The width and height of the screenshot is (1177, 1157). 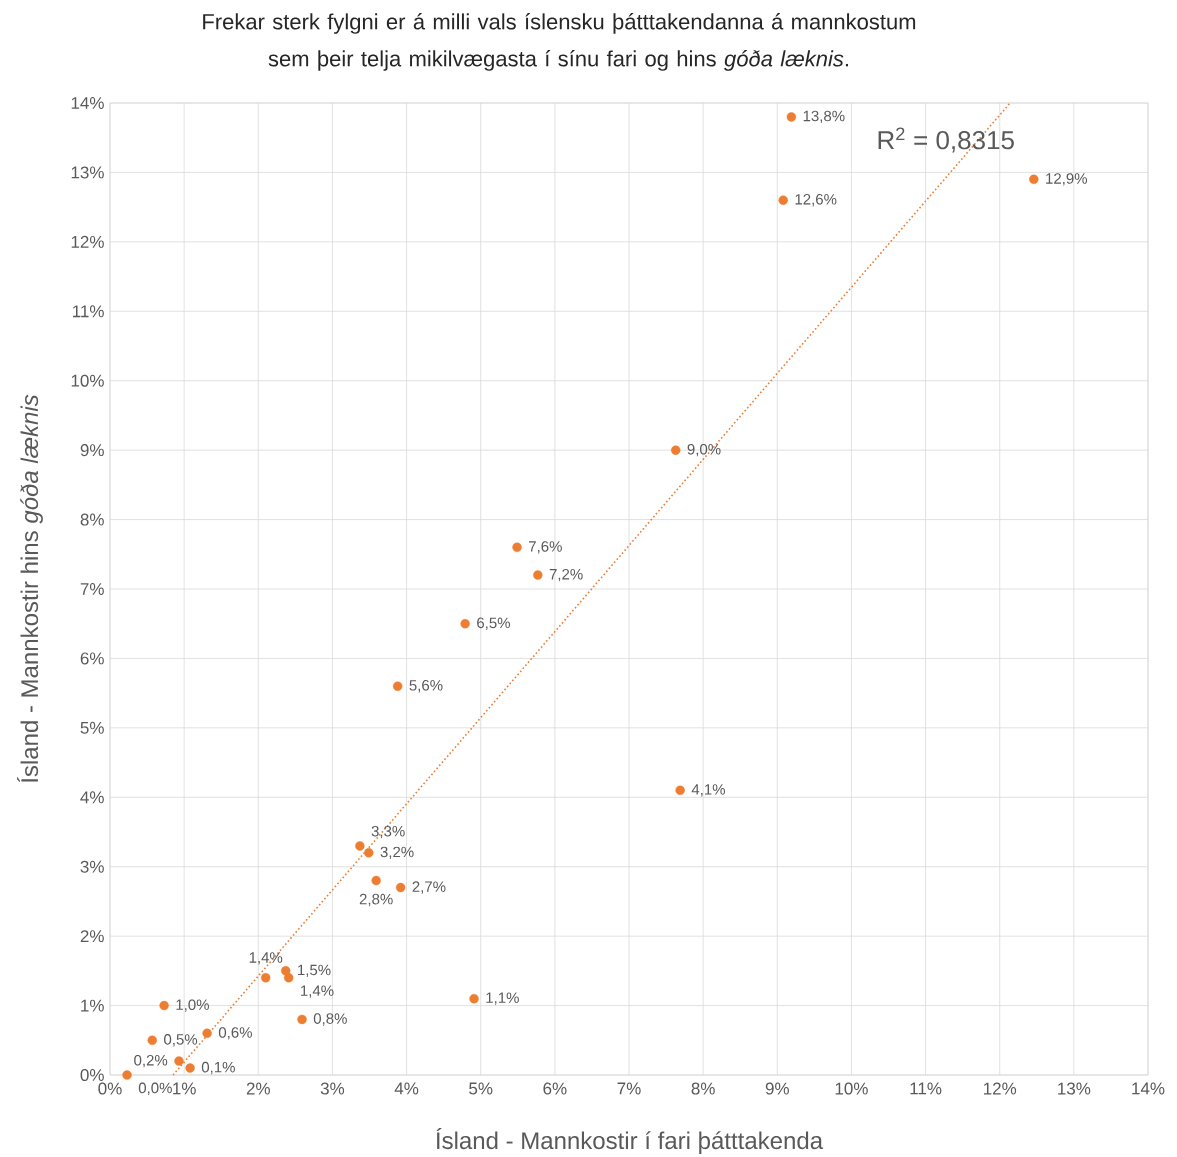 What do you see at coordinates (406, 1088) in the screenshot?
I see `x-tick-label: 4%` at bounding box center [406, 1088].